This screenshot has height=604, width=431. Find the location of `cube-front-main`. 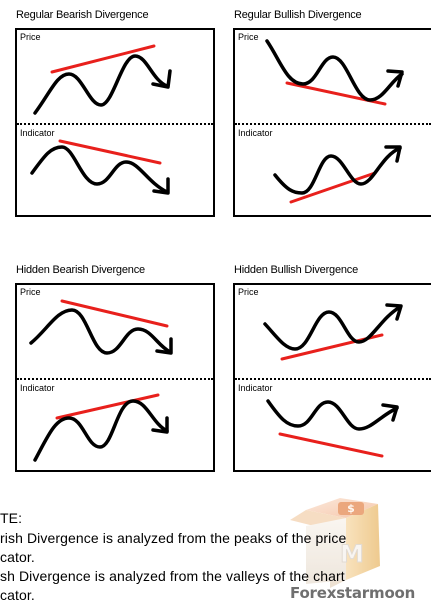

cube-front-main is located at coordinates (326, 551).